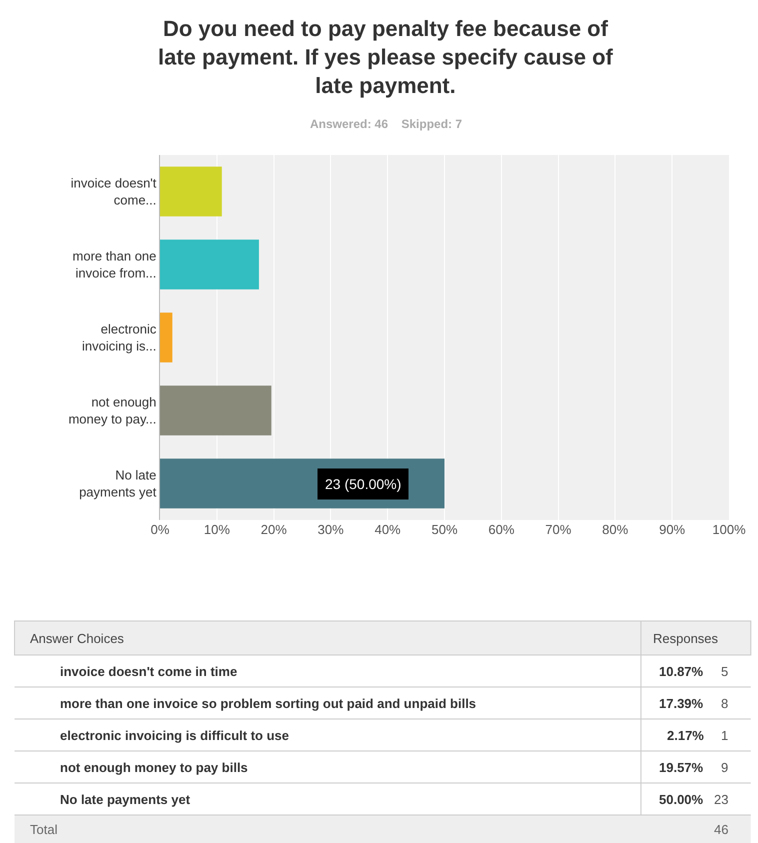  Describe the element at coordinates (724, 767) in the screenshot. I see `text: 9` at that location.